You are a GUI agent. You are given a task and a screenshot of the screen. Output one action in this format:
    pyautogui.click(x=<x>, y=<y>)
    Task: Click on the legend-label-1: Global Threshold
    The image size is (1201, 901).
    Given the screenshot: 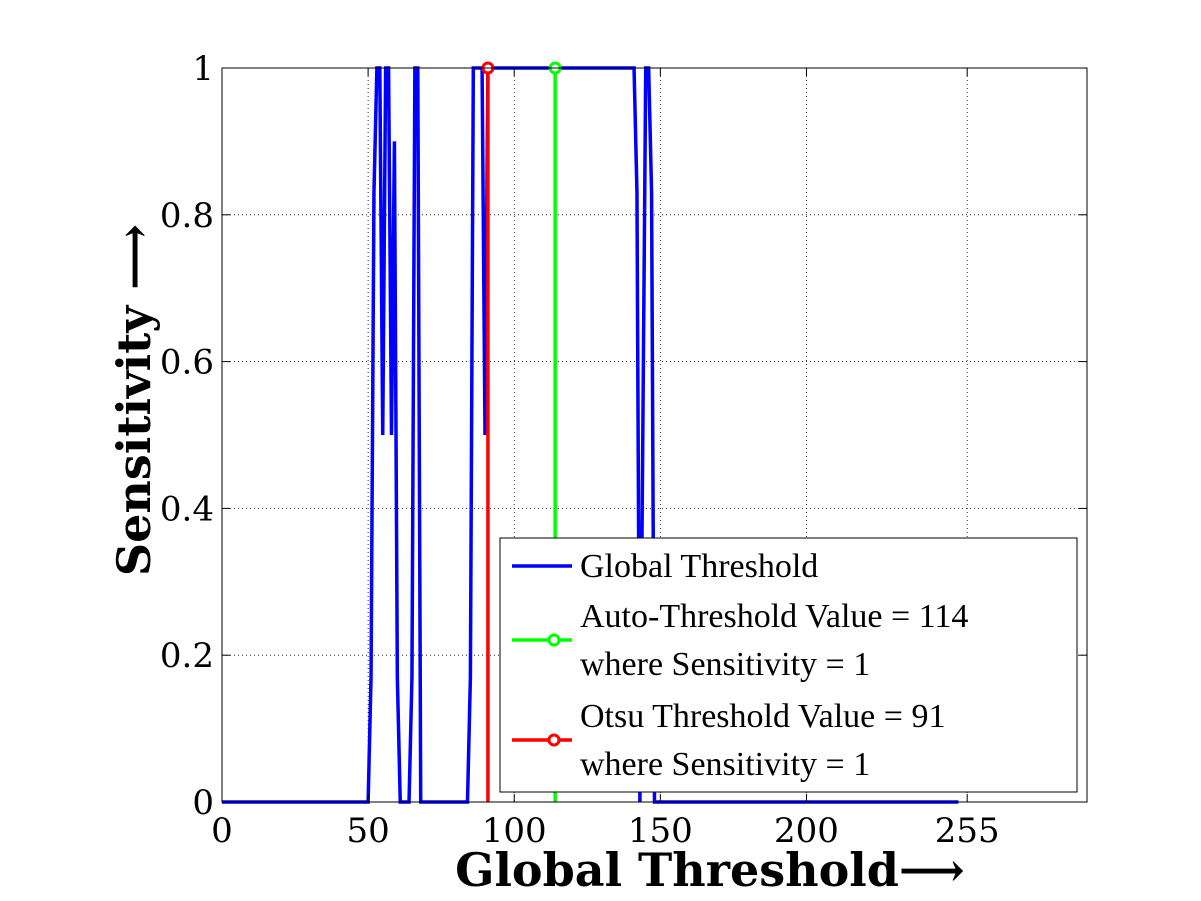 What is the action you would take?
    pyautogui.click(x=699, y=566)
    